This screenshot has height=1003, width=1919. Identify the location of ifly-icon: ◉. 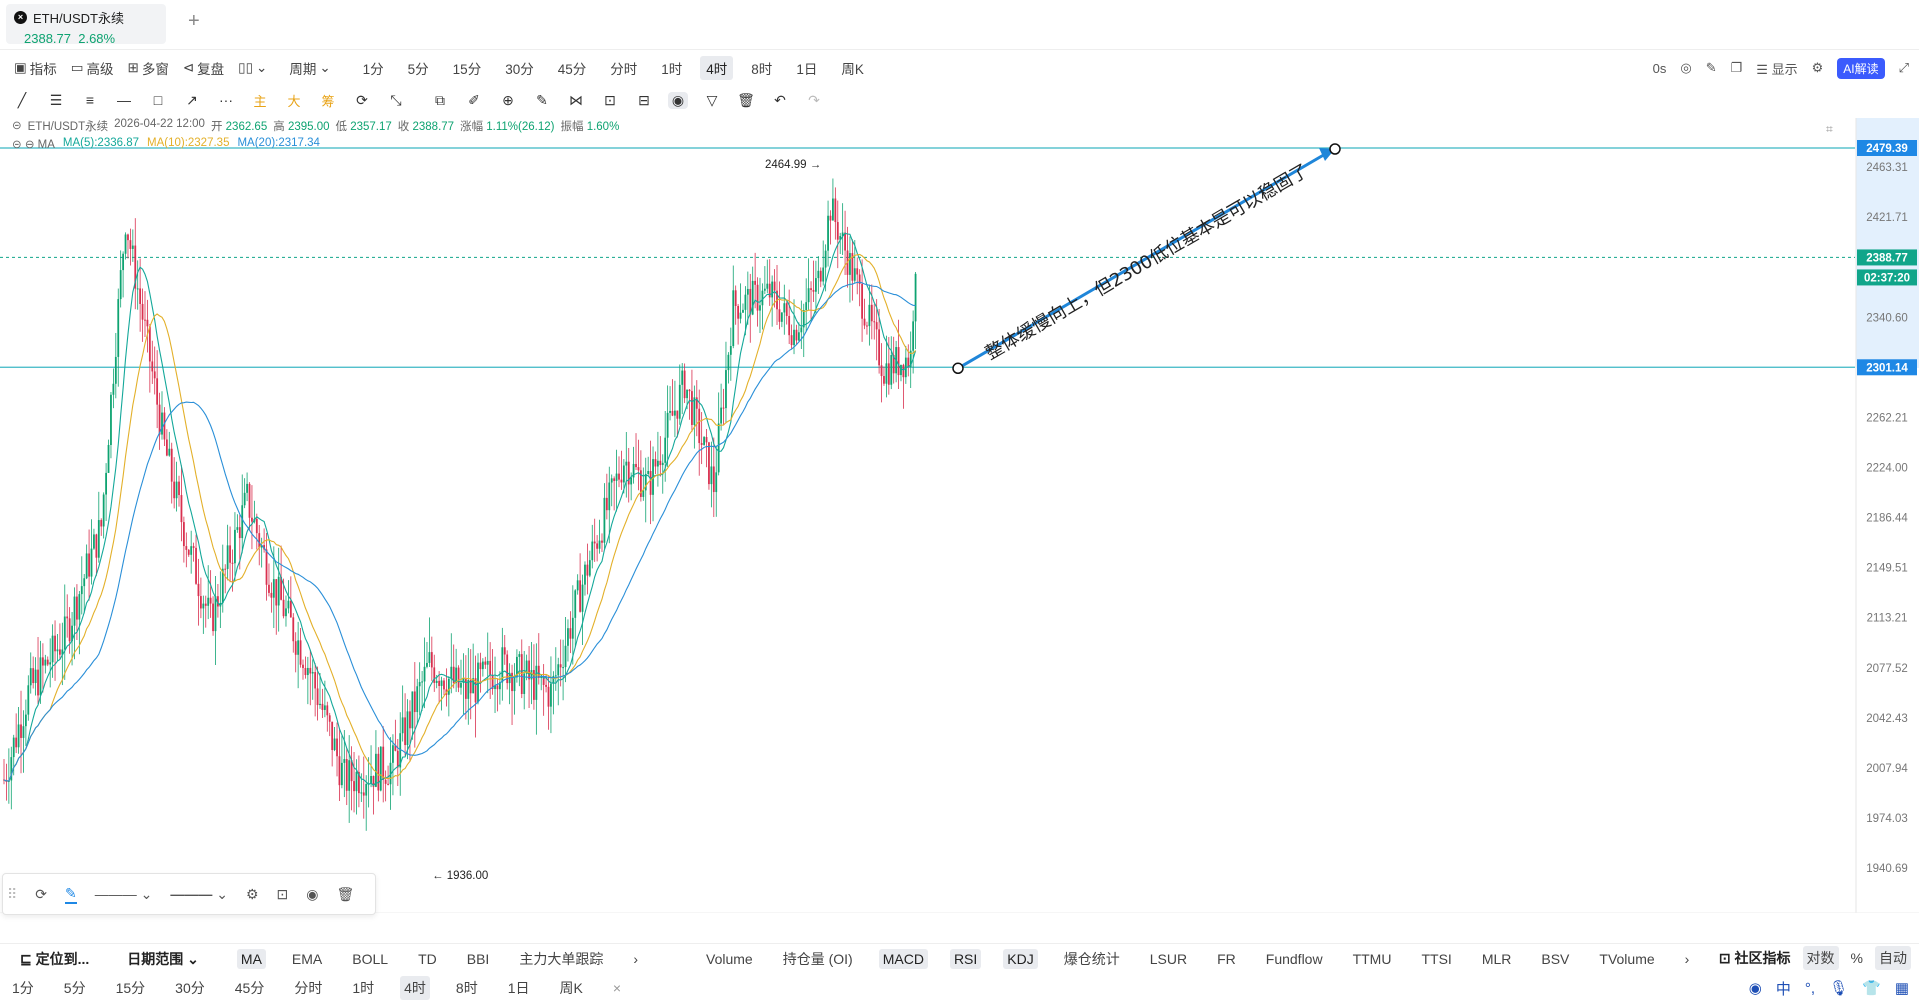
(1755, 988).